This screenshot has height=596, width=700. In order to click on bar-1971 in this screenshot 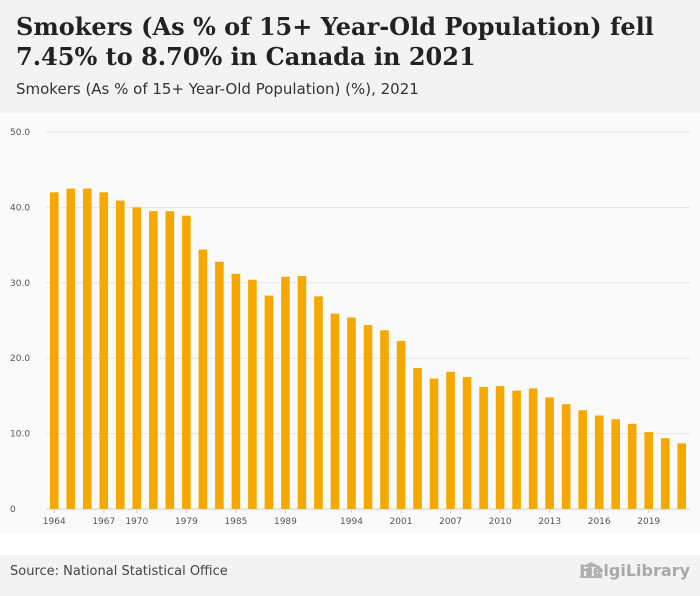, I will do `click(153, 360)`.